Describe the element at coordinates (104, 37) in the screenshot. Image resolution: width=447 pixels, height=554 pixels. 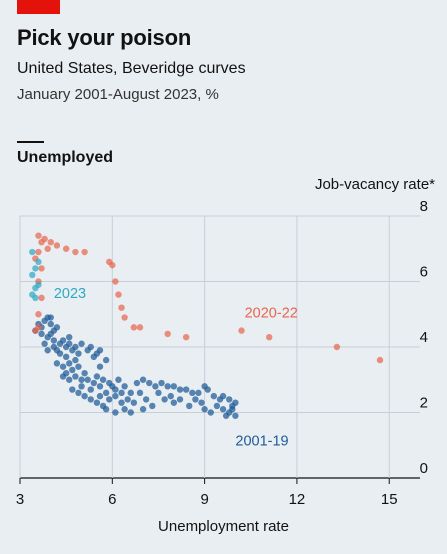
I see `chart-title: Pick your poison` at that location.